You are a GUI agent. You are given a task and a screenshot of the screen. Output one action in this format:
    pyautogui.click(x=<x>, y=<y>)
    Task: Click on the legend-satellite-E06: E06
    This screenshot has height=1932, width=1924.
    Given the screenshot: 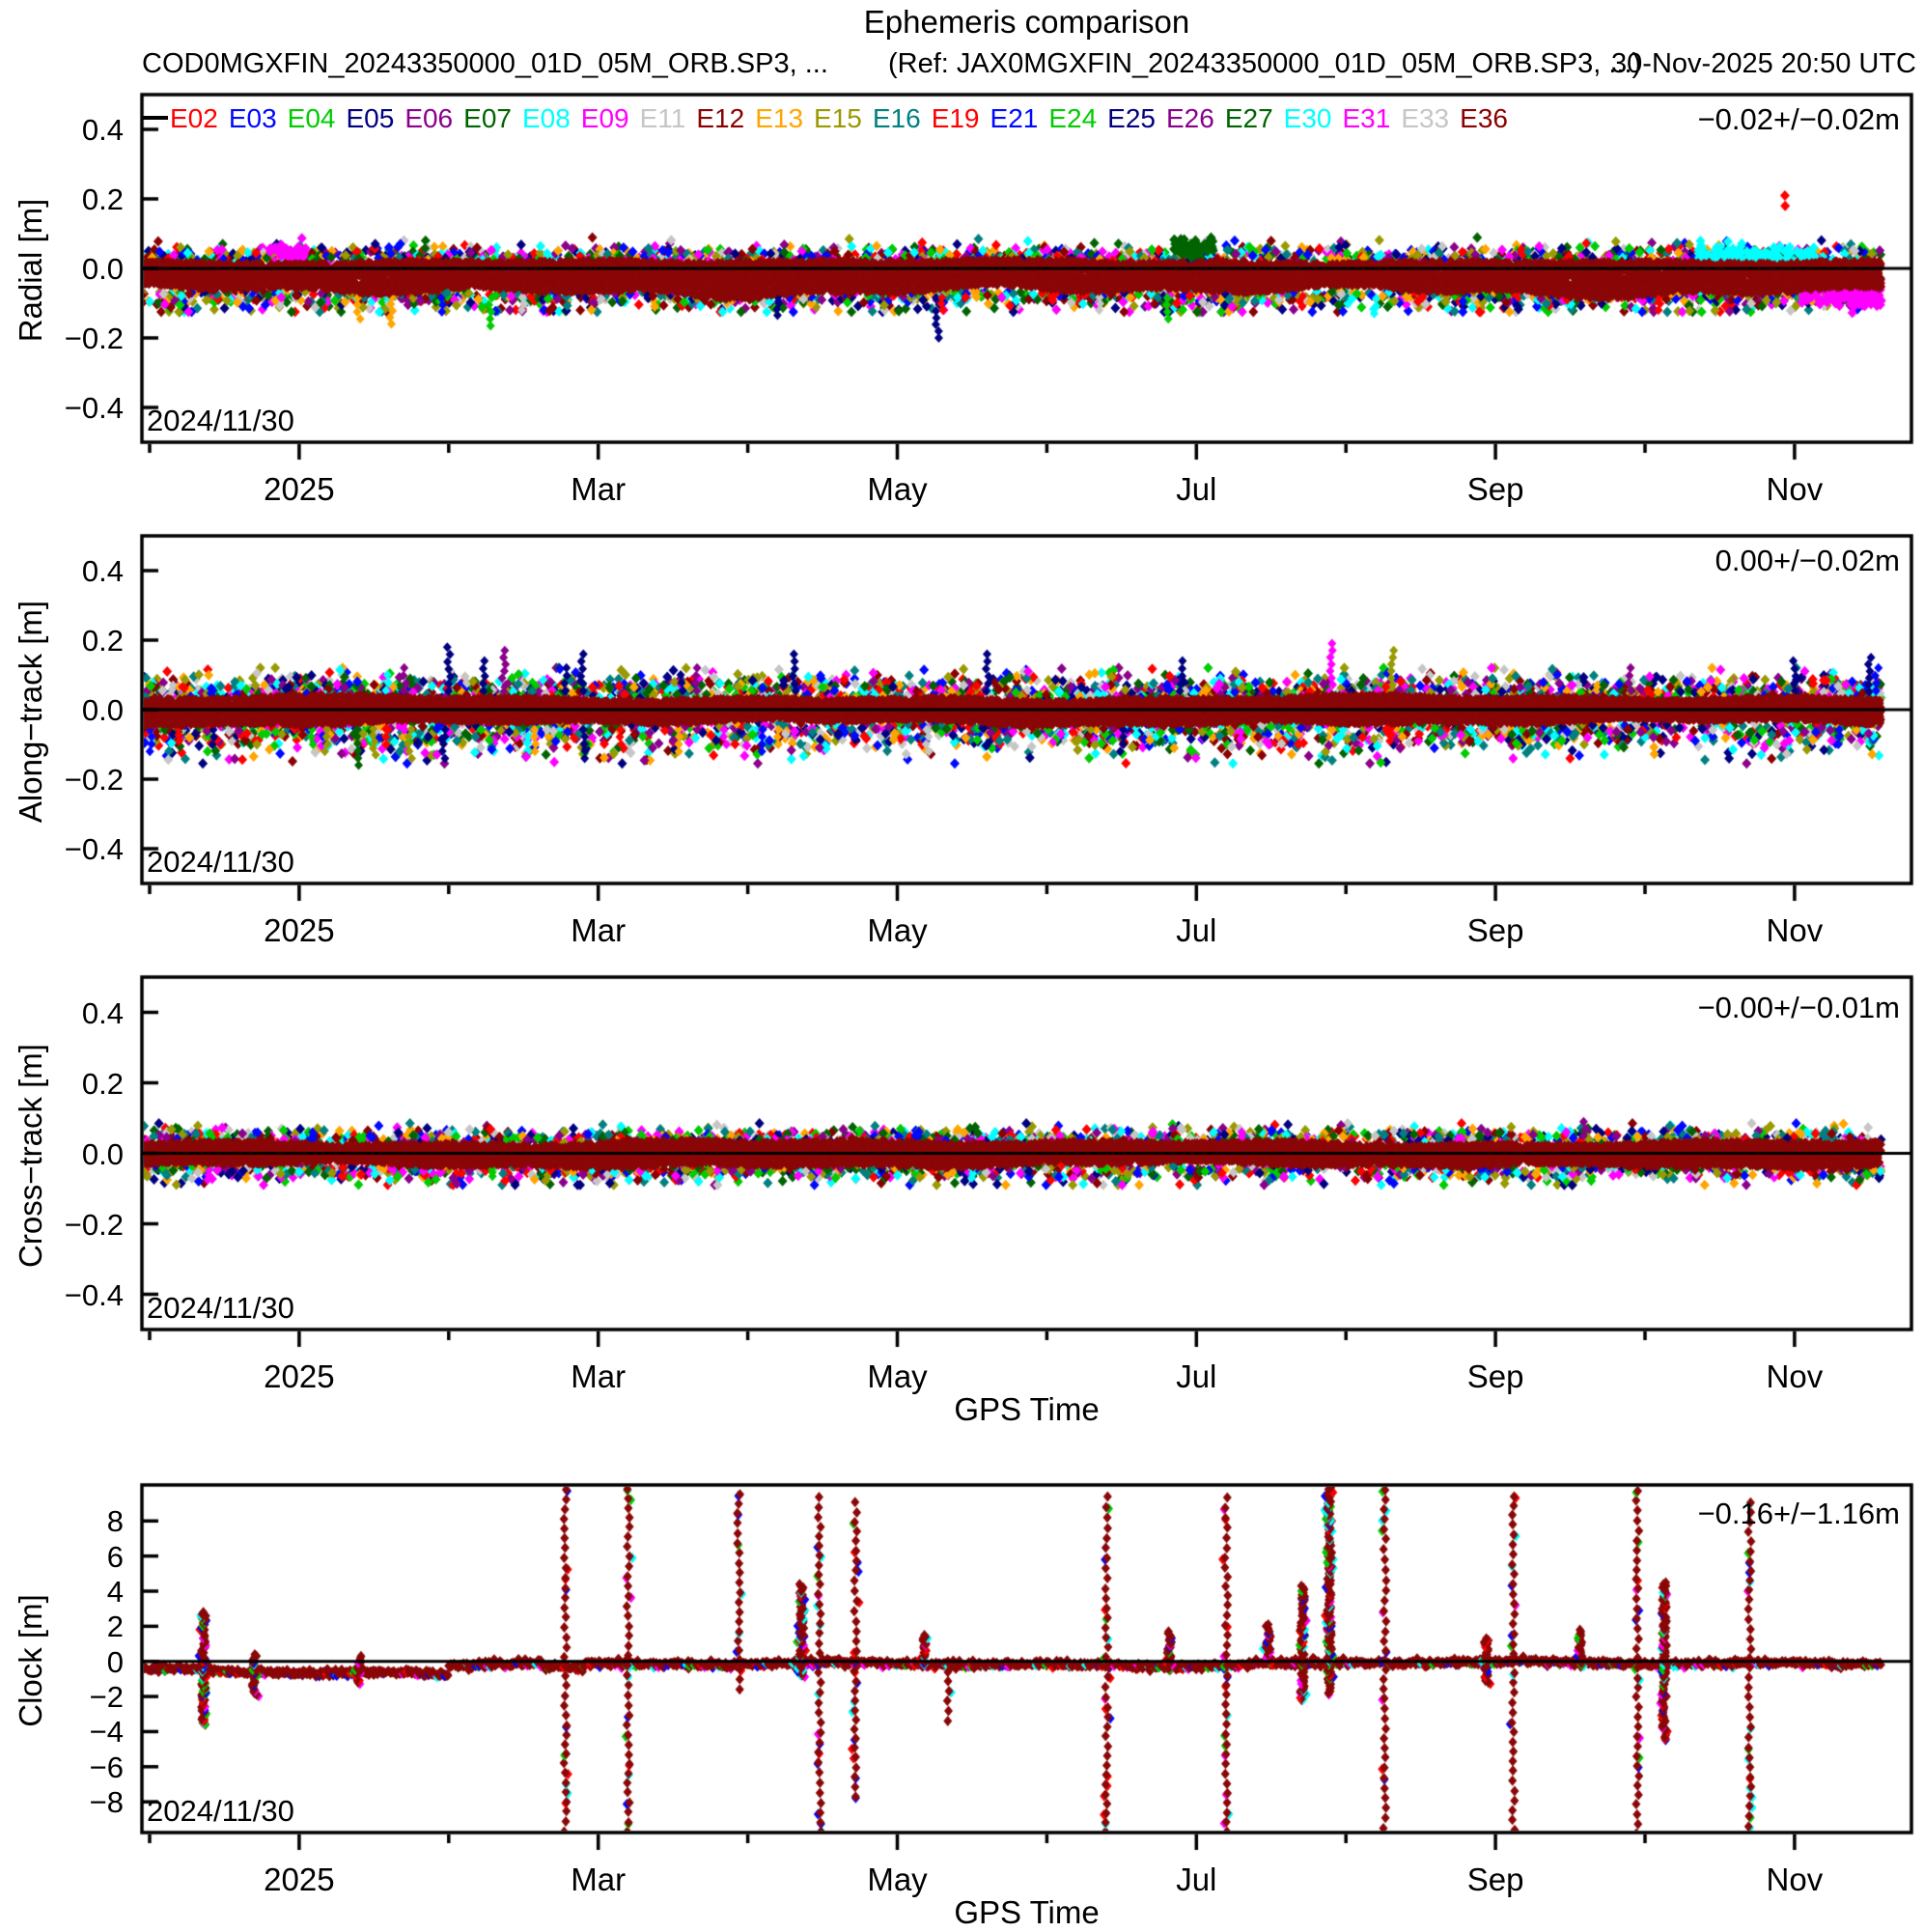 What is the action you would take?
    pyautogui.click(x=429, y=118)
    